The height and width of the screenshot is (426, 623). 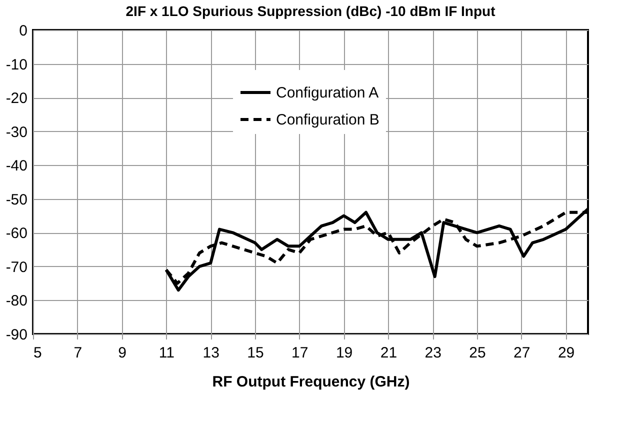 What do you see at coordinates (38, 353) in the screenshot?
I see `x-tick-label: 5` at bounding box center [38, 353].